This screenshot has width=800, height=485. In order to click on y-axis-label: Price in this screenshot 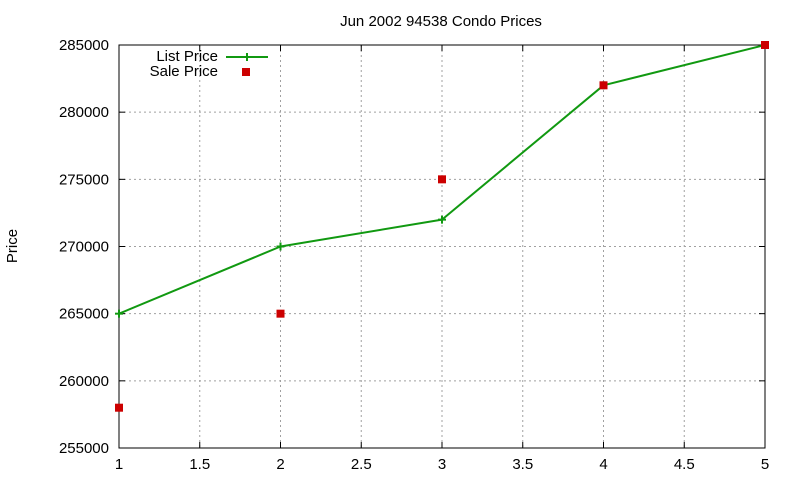, I will do `click(12, 246)`.